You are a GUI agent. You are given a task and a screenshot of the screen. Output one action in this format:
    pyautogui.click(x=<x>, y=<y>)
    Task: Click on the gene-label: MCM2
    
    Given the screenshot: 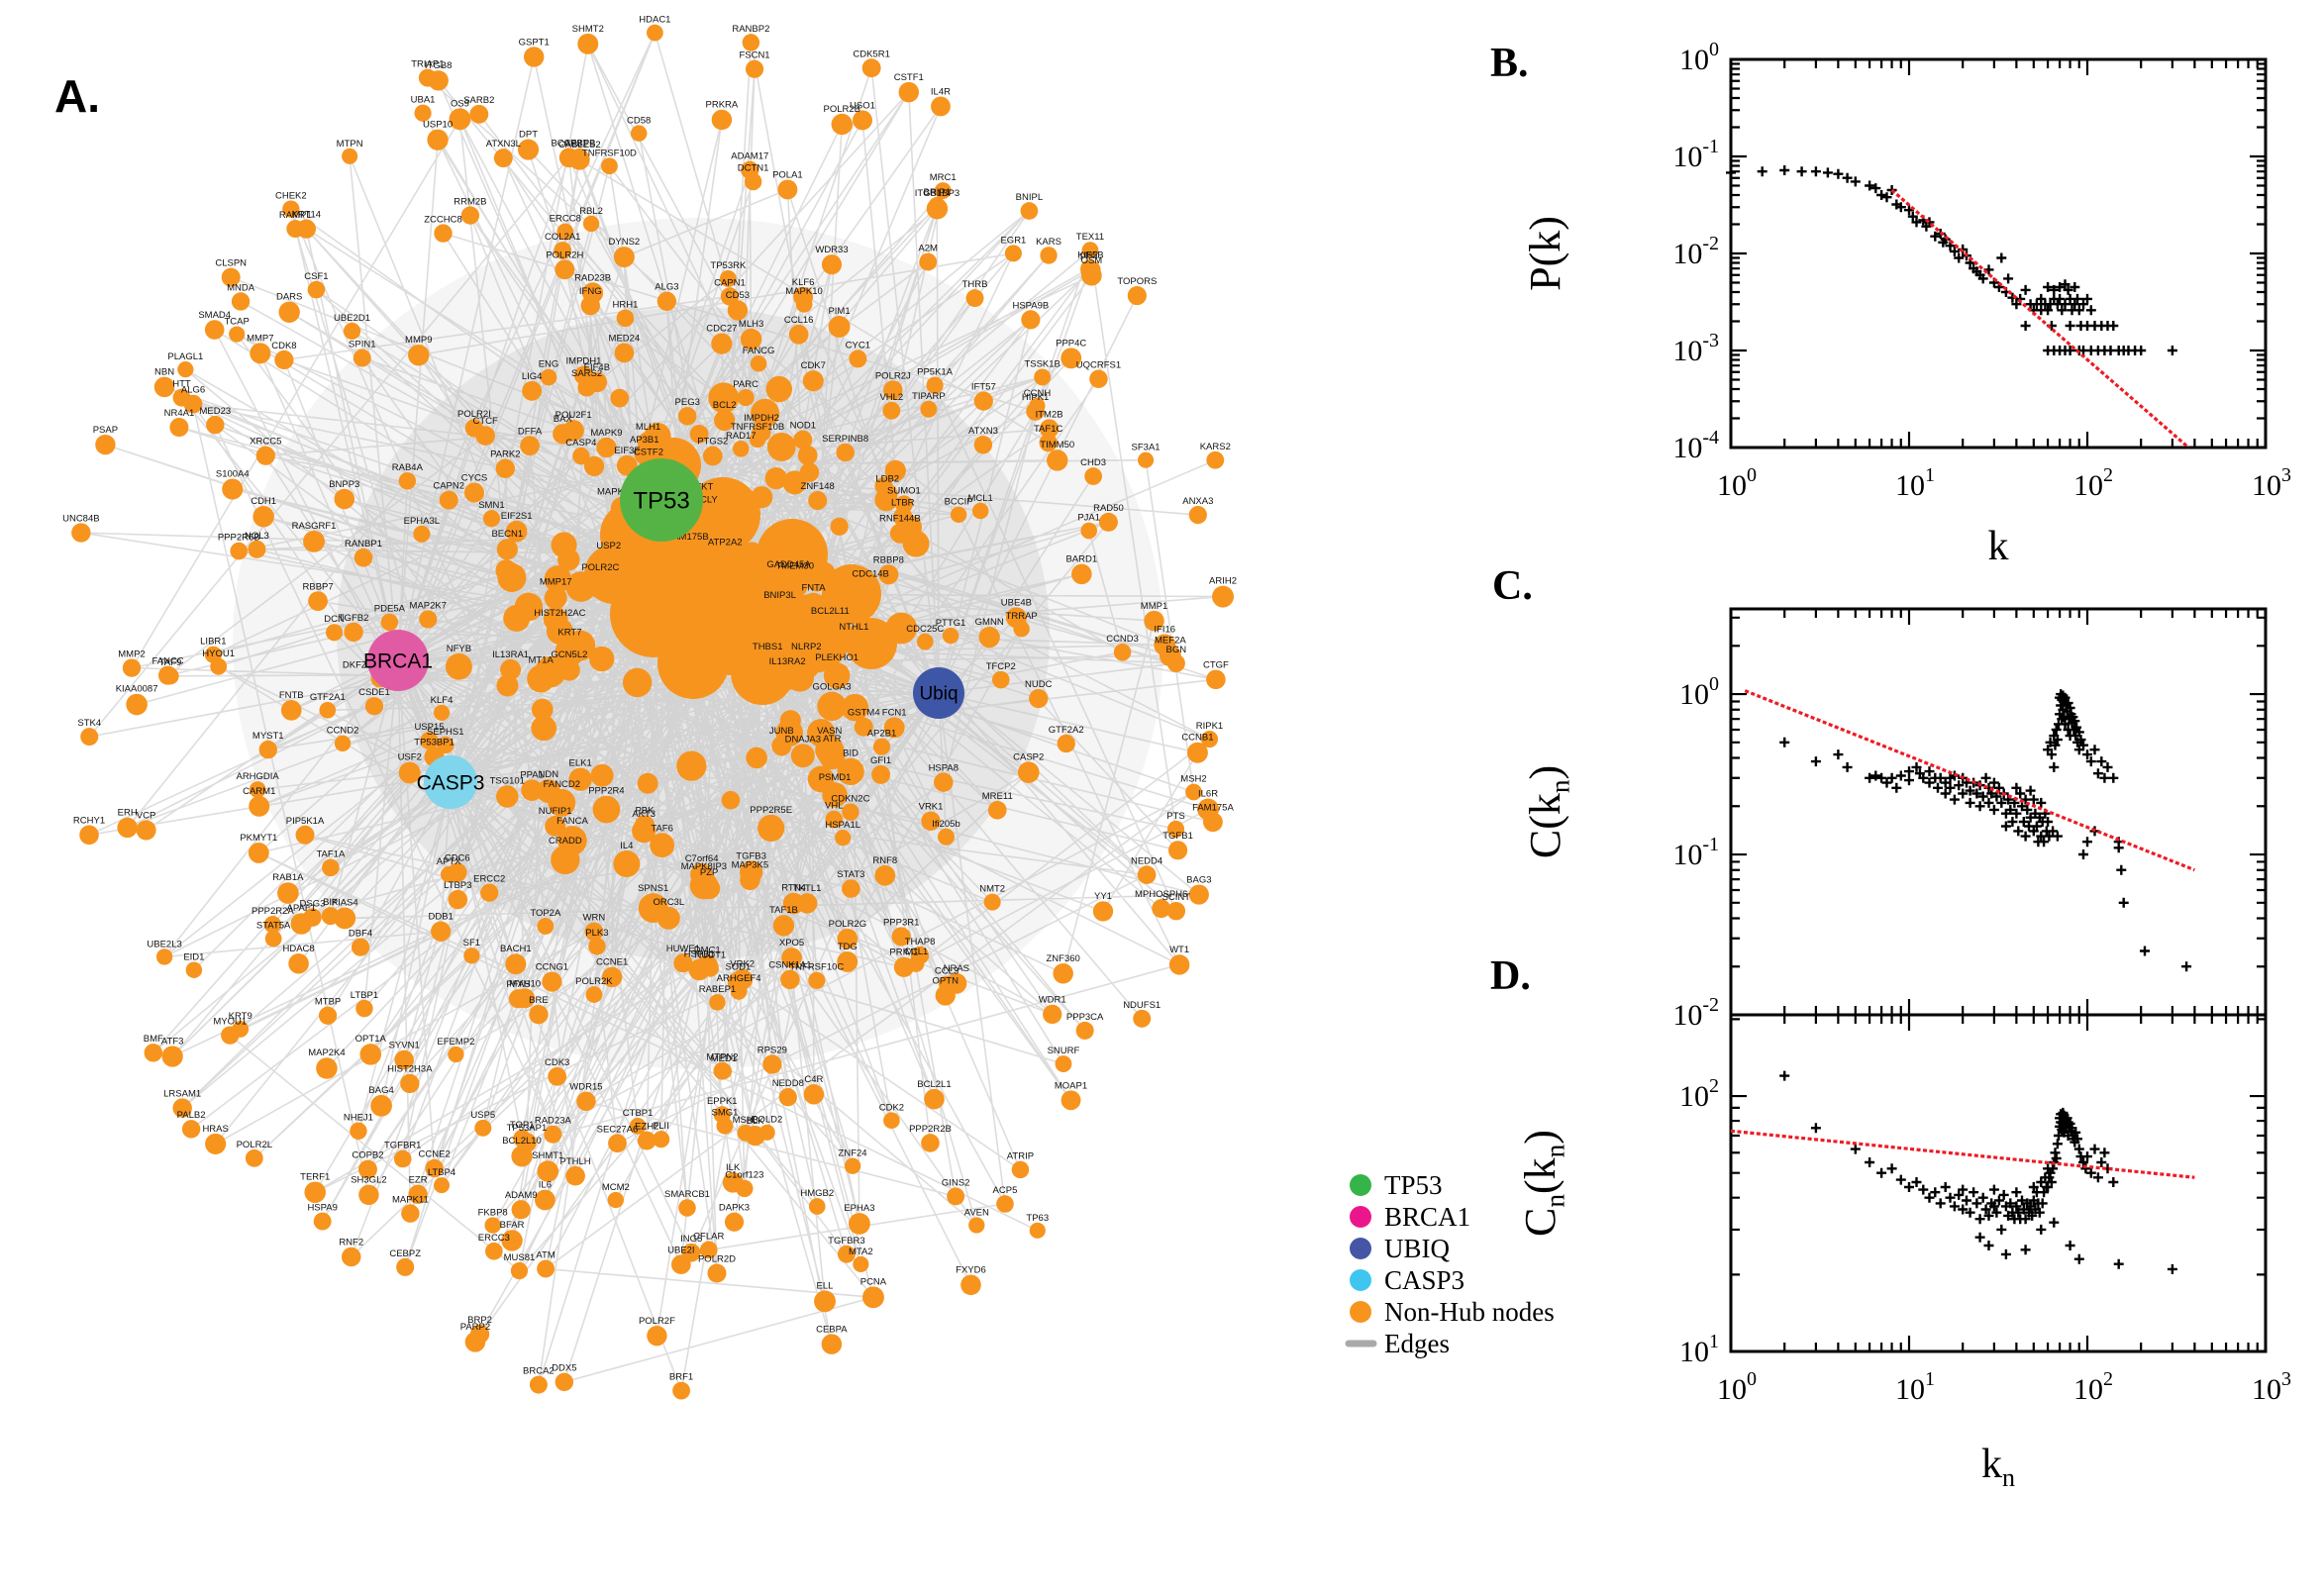 What is the action you would take?
    pyautogui.click(x=616, y=1187)
    